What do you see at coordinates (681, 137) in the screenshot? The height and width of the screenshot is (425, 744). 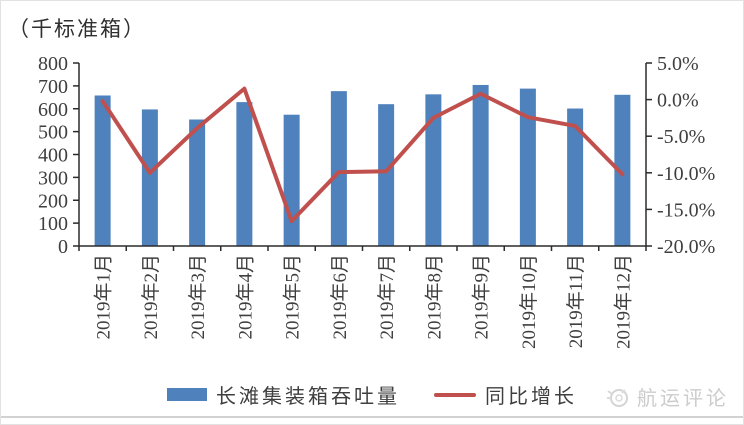 I see `right-tick-label: -5.0%` at bounding box center [681, 137].